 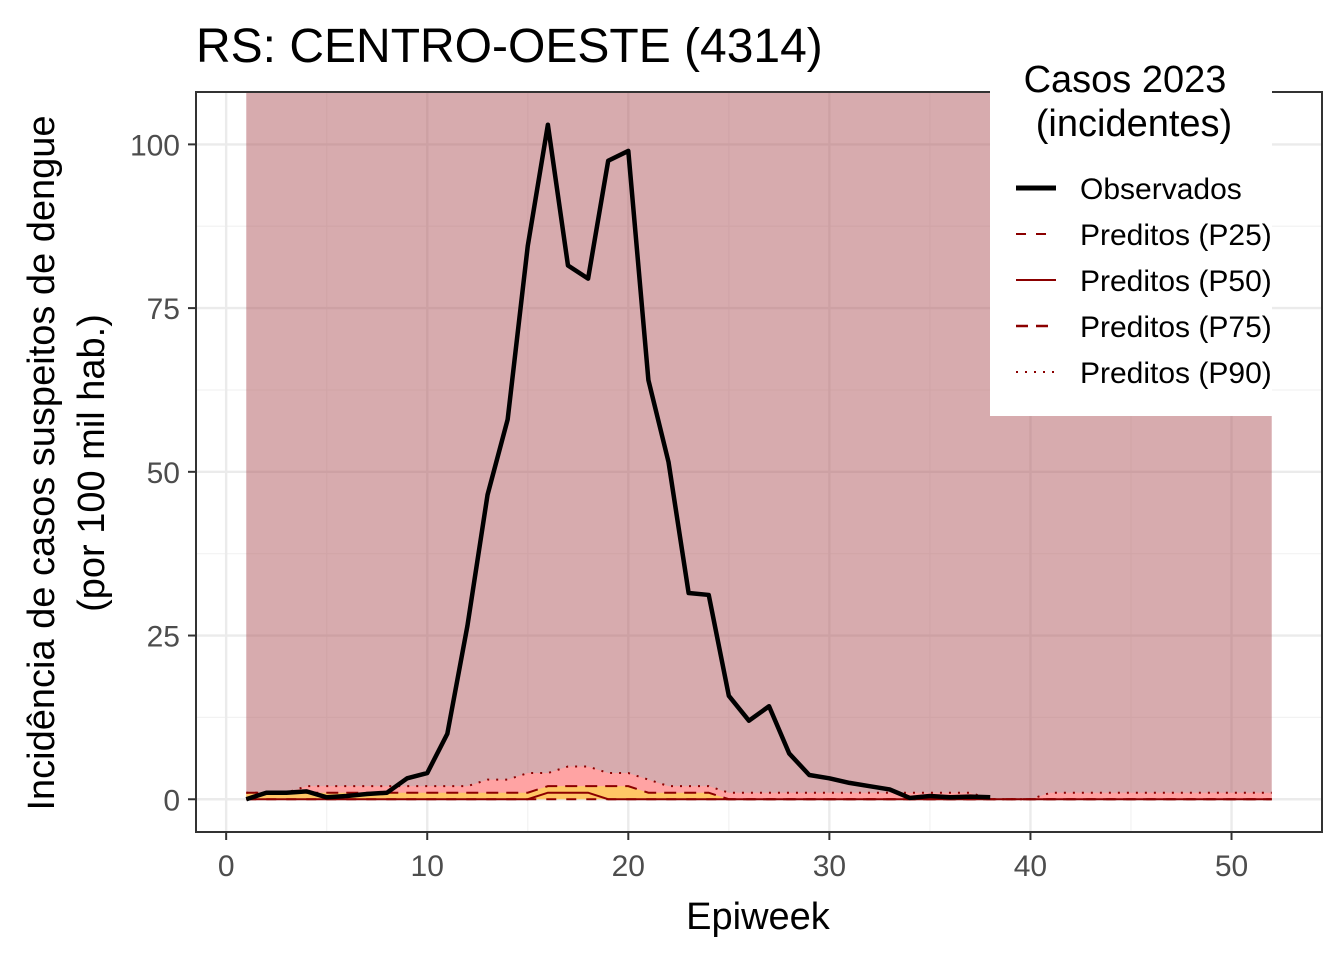 I want to click on y-axis-label-line-1: Incidência de casos suspeitos de dengue, so click(x=42, y=462).